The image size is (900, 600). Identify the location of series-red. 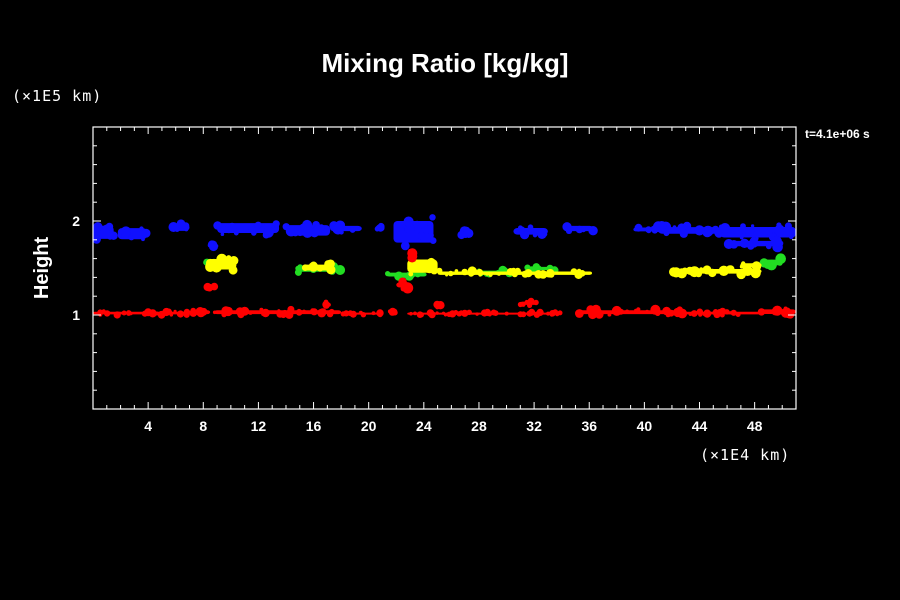
(444, 284).